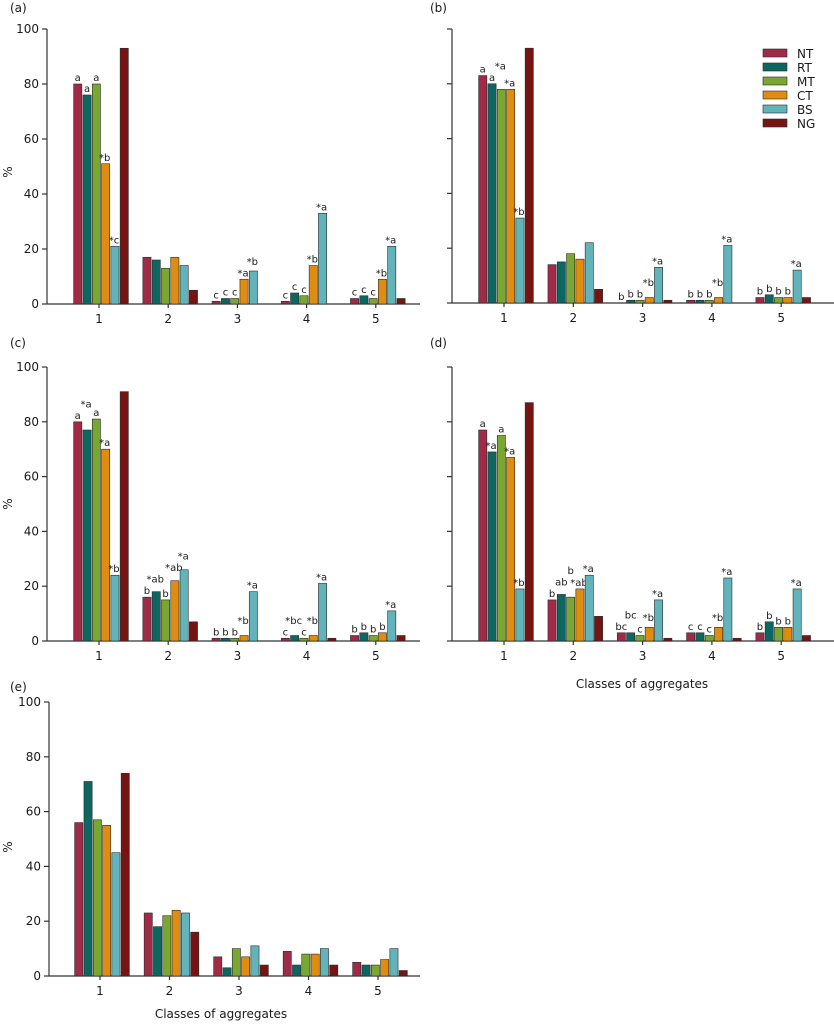  What do you see at coordinates (309, 991) in the screenshot?
I see `x-tick-label: 4` at bounding box center [309, 991].